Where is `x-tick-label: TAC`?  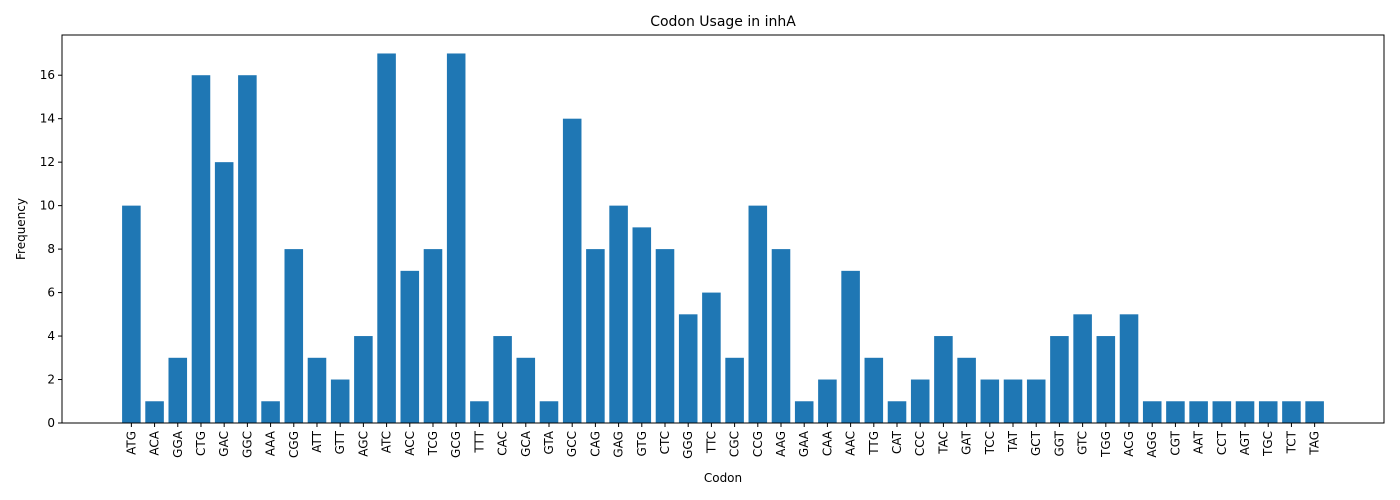
x-tick-label: TAC is located at coordinates (943, 443).